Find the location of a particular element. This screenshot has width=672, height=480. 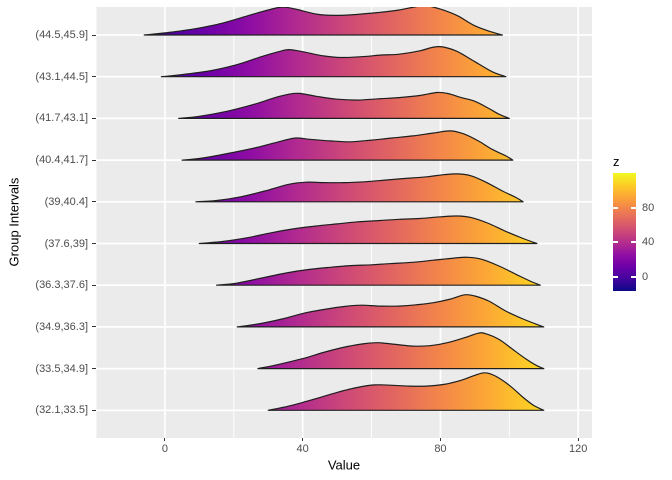

x-axis-title: Value is located at coordinates (344, 465).